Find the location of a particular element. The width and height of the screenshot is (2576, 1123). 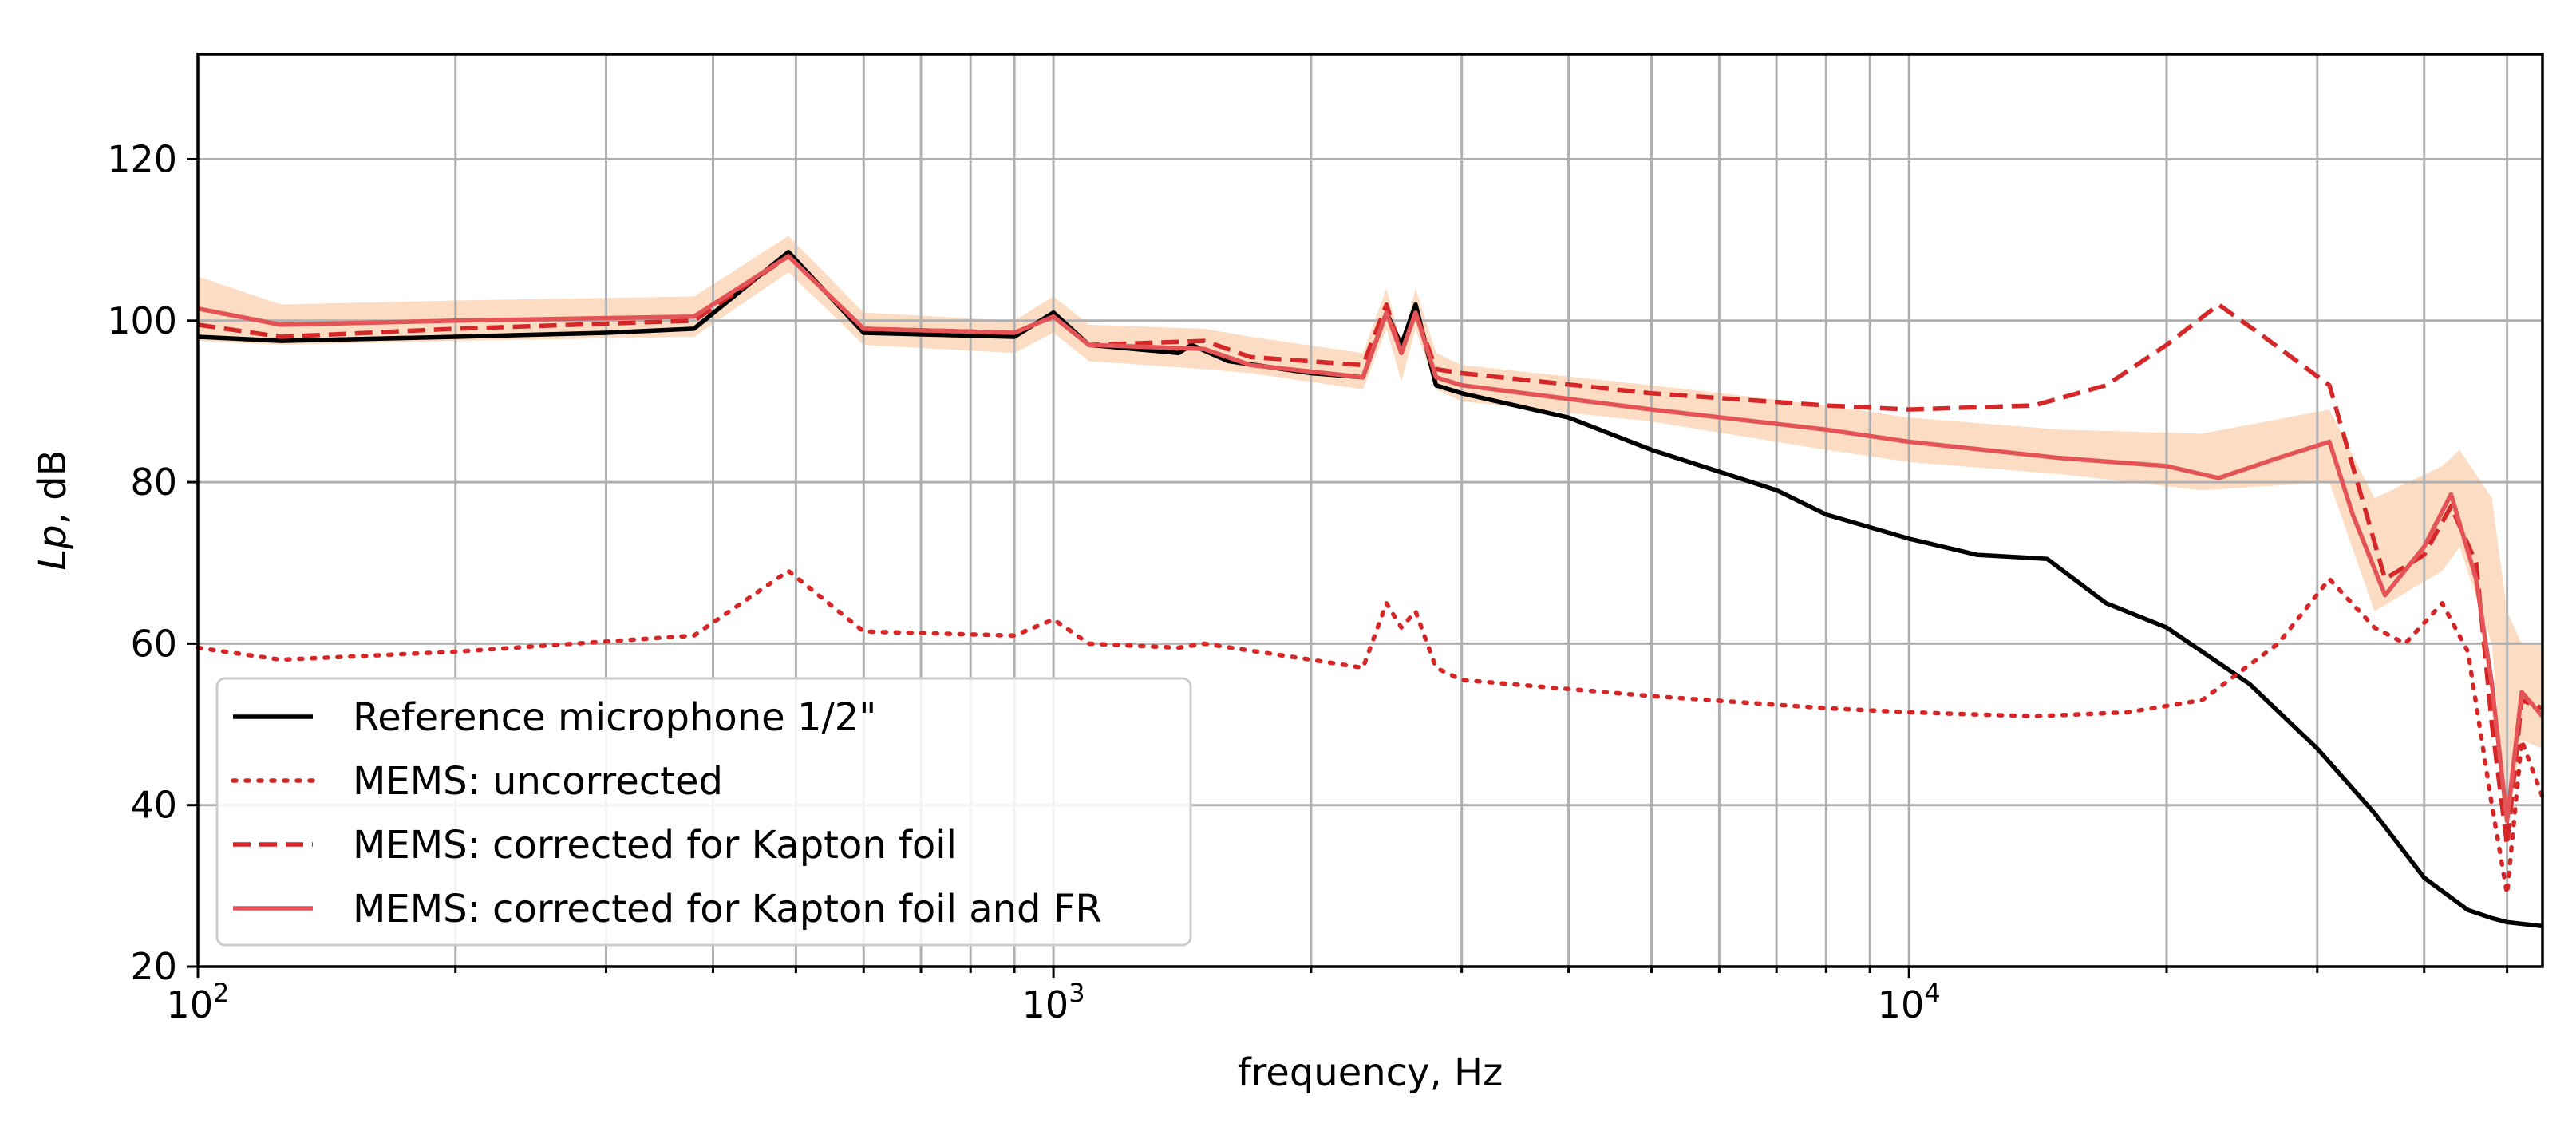

y-axis-title-unit: , dB is located at coordinates (52, 487).